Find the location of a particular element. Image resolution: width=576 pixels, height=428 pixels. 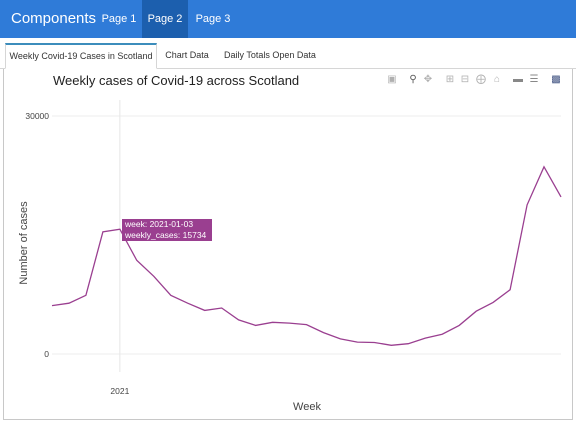

x-axis-label: Week is located at coordinates (307, 407).